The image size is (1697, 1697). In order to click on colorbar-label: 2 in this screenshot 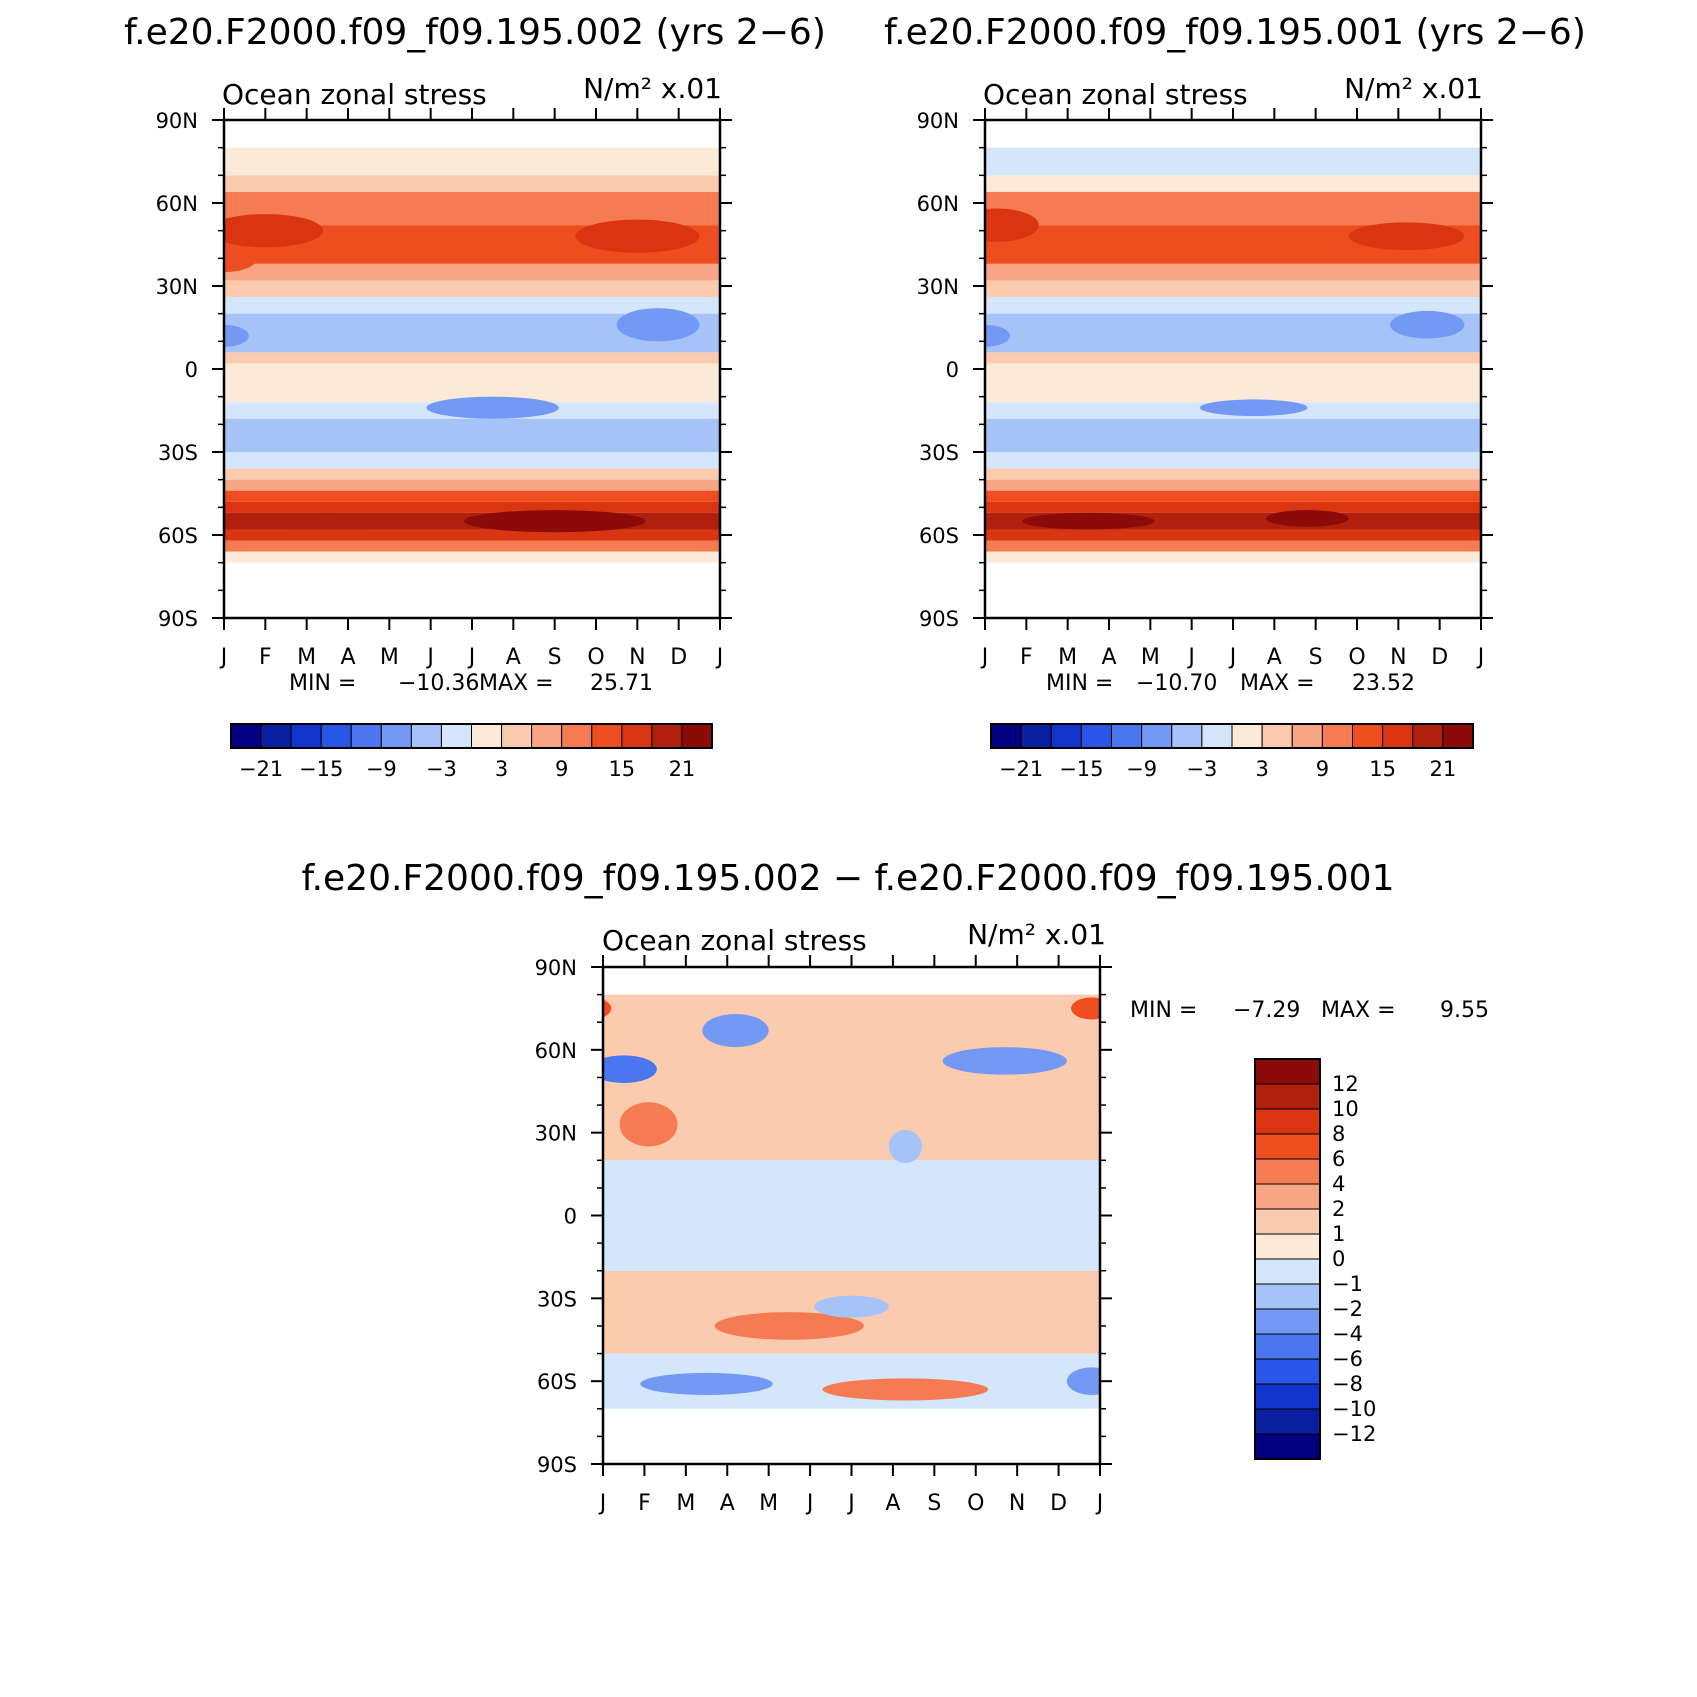, I will do `click(1338, 1209)`.